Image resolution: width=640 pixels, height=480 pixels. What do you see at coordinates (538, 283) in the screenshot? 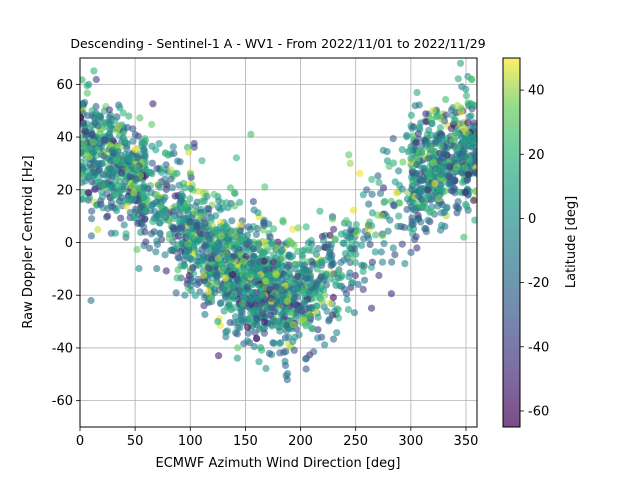
I see `colorbar-tick-label: -20` at bounding box center [538, 283].